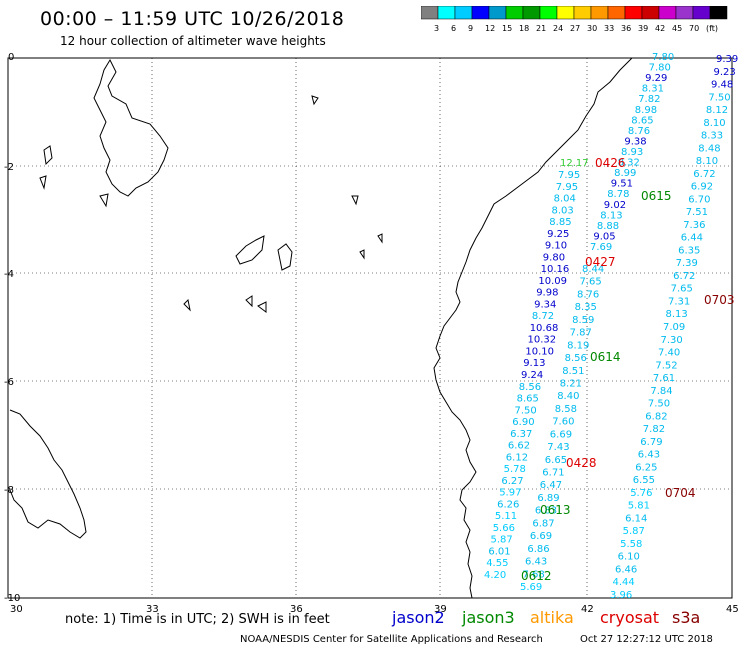 The height and width of the screenshot is (650, 740). I want to click on track-value: 5.97, so click(510, 493).